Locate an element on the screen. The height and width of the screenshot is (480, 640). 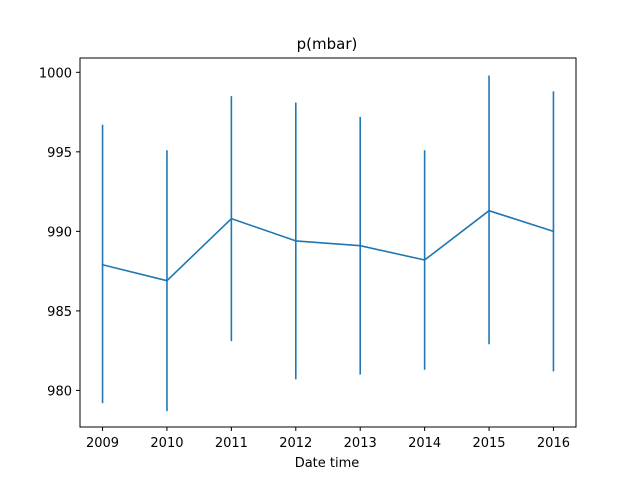
x-tick-label-2015: 2015 is located at coordinates (488, 443).